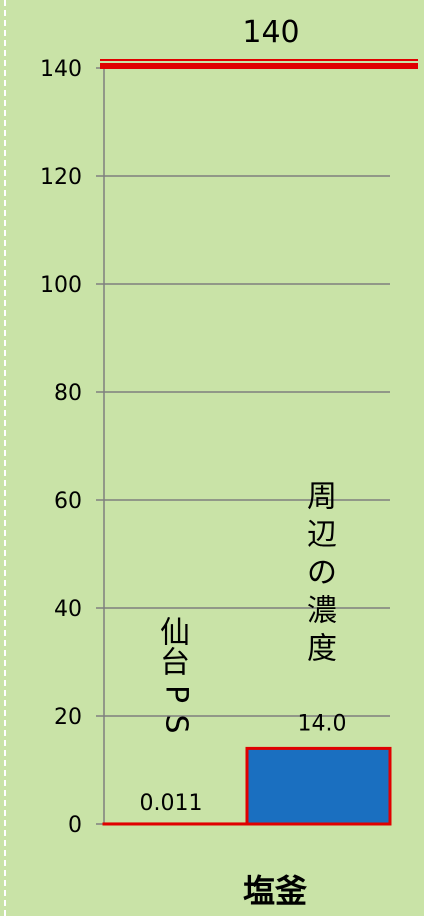 This screenshot has width=424, height=916. I want to click on category-label-char: 辺, so click(322, 535).